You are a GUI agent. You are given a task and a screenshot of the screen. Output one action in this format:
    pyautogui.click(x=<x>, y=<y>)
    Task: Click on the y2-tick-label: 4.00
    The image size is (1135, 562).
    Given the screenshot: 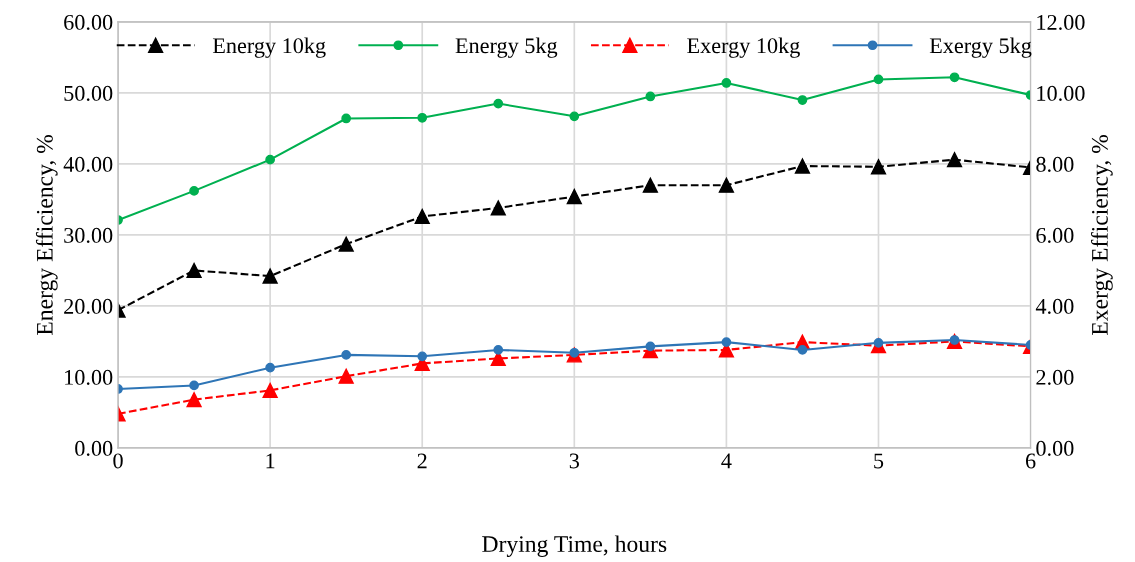 What is the action you would take?
    pyautogui.click(x=1054, y=306)
    